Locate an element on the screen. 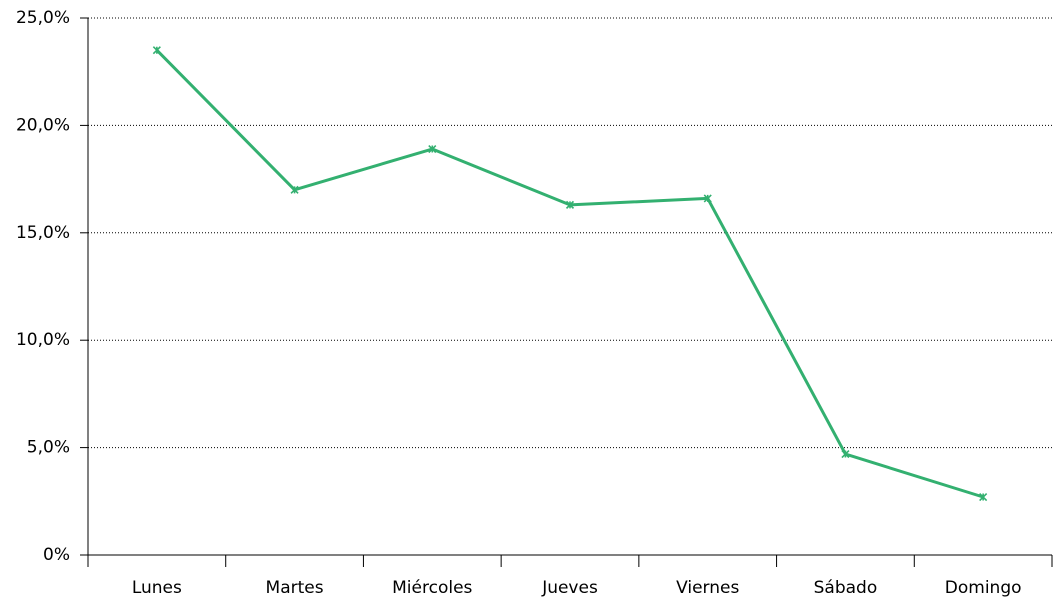 This screenshot has width=1059, height=603. y-tick-label: 25,0% is located at coordinates (43, 18).